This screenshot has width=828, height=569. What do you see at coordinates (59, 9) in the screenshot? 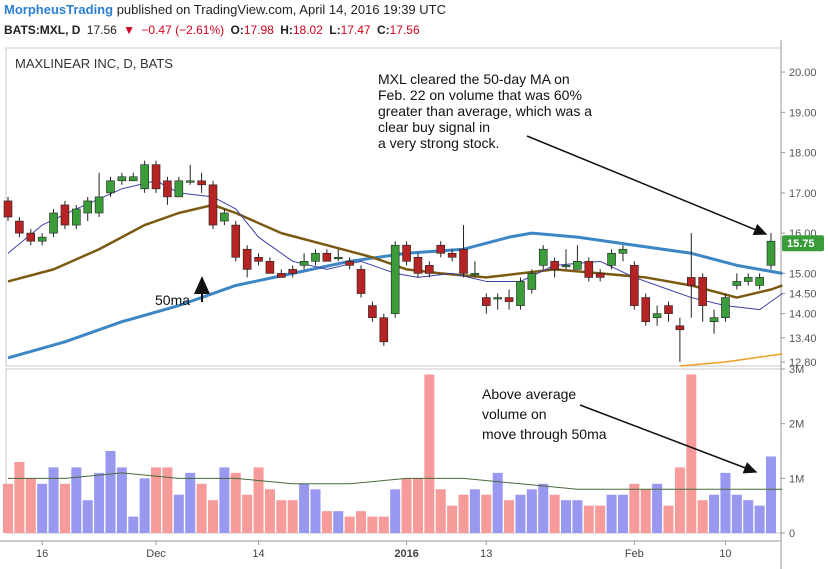
I see `author-link: MorpheusTrading` at bounding box center [59, 9].